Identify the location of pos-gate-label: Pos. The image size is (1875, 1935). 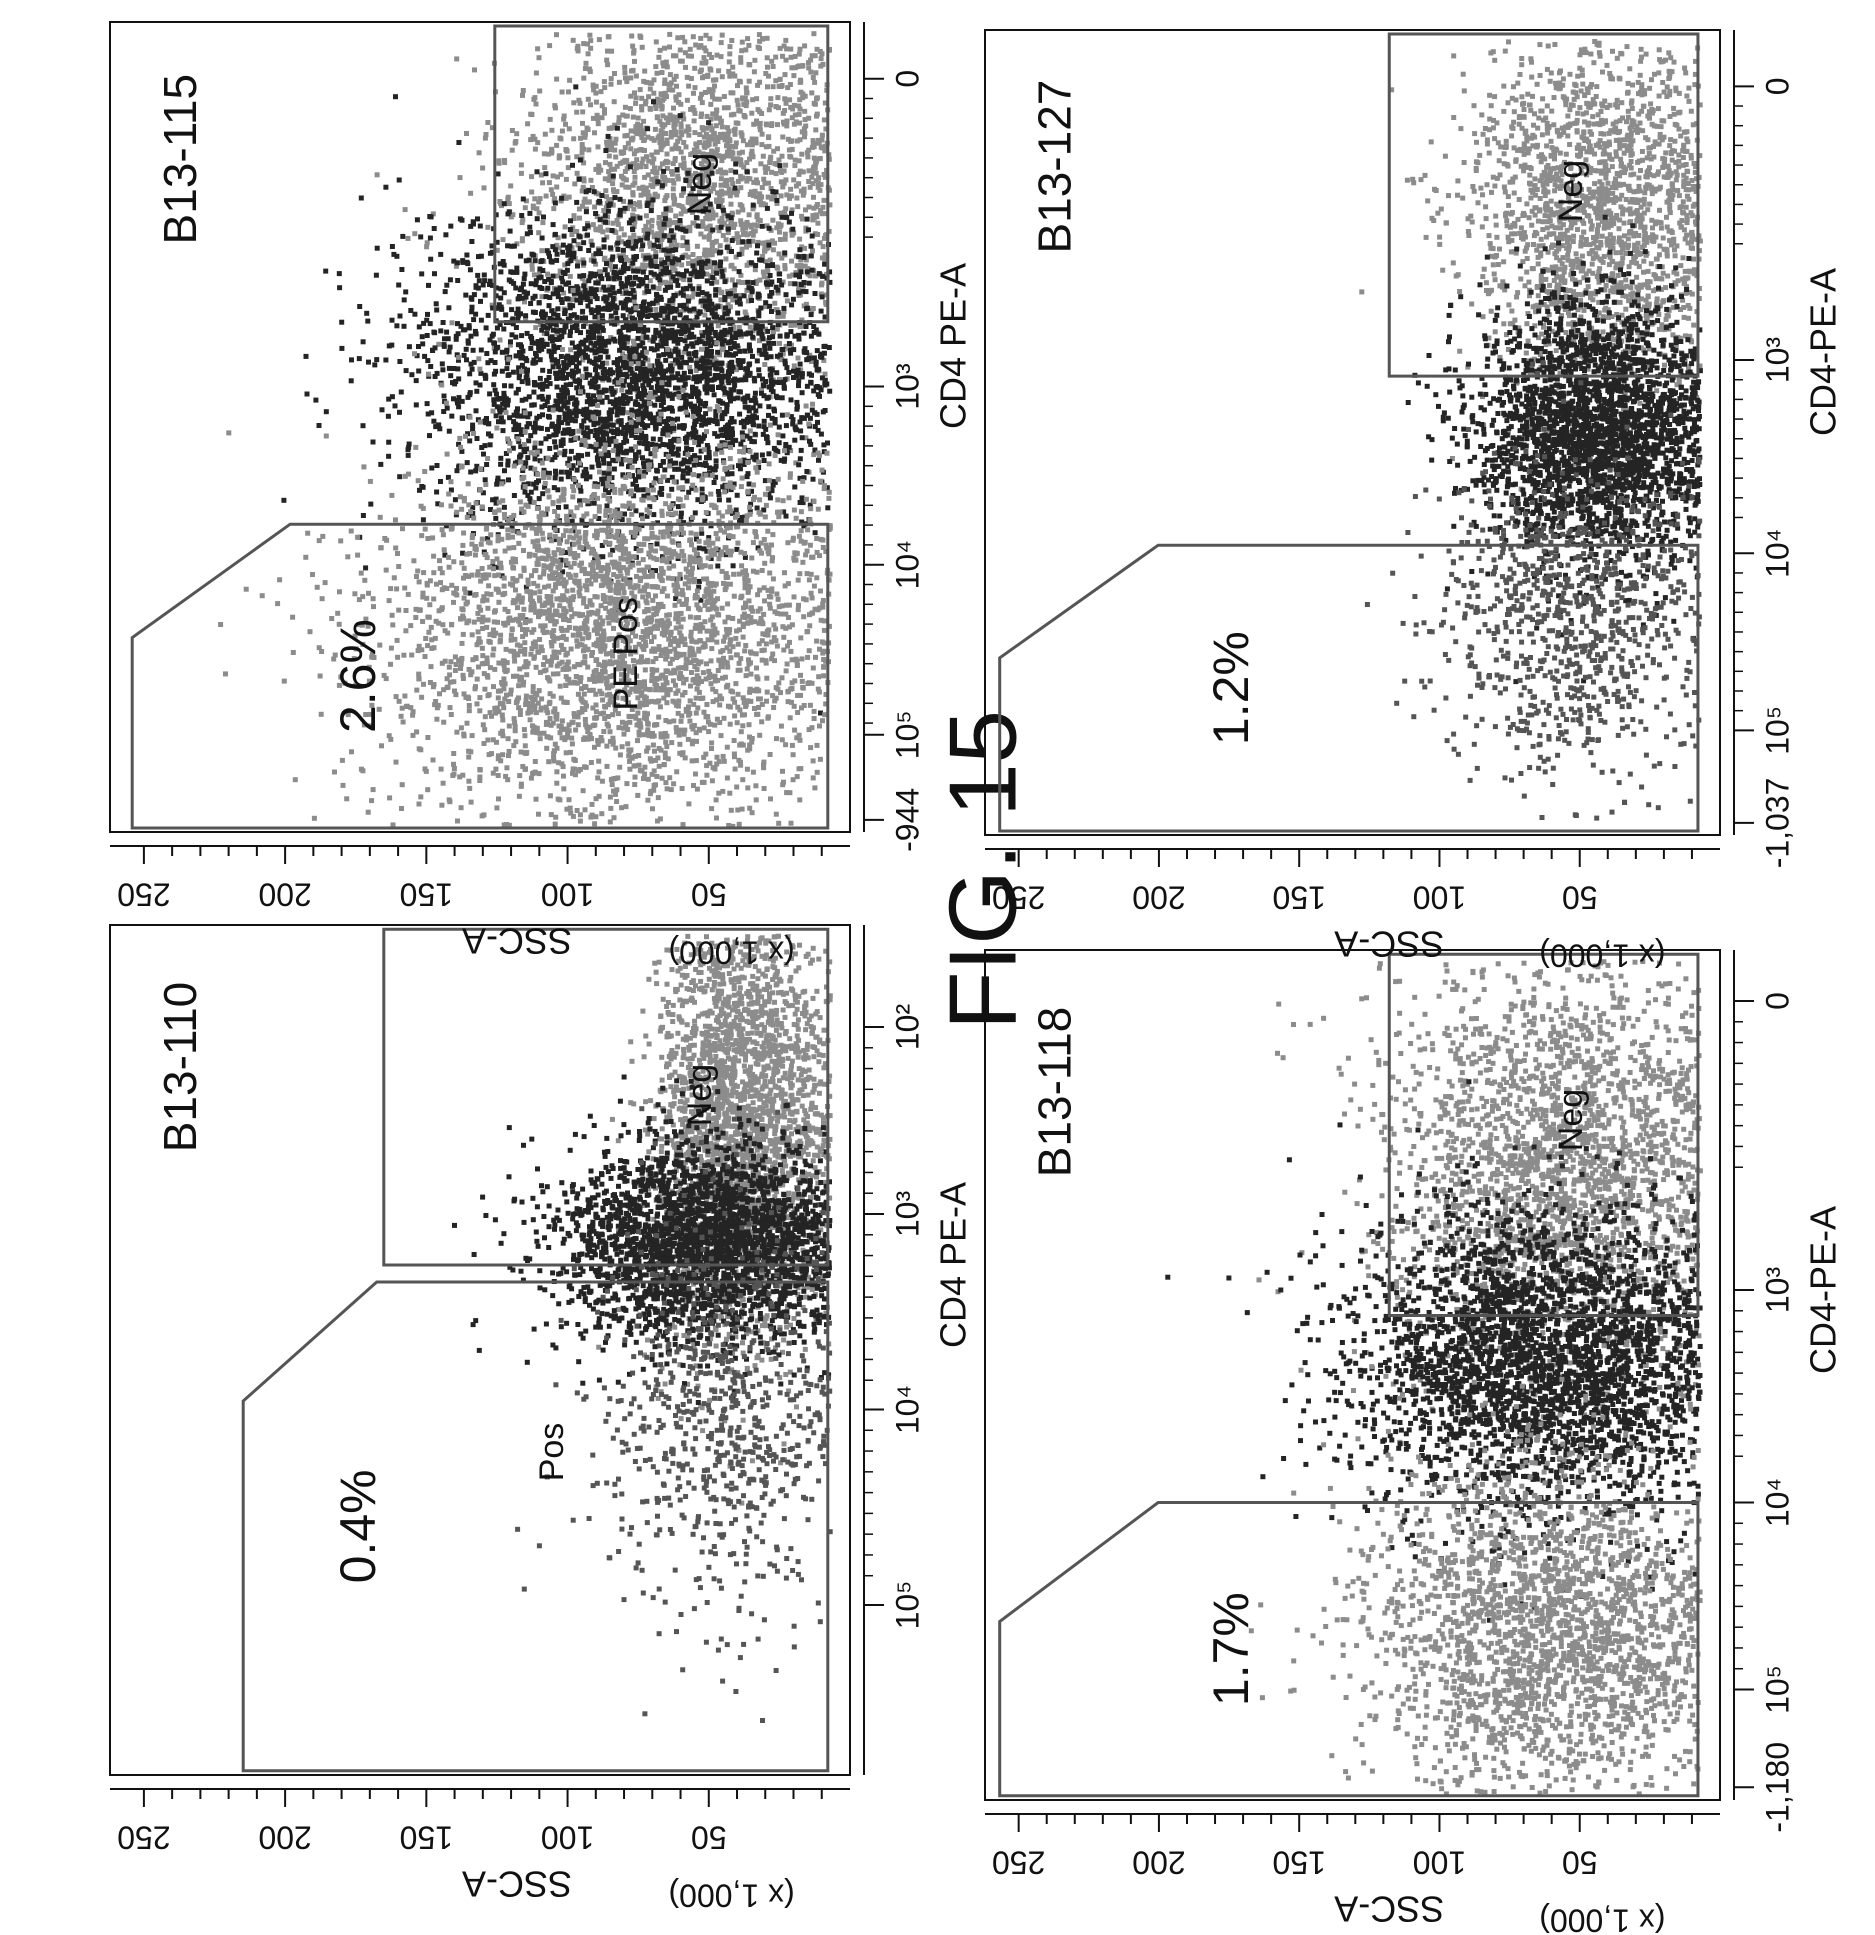
(552, 1452).